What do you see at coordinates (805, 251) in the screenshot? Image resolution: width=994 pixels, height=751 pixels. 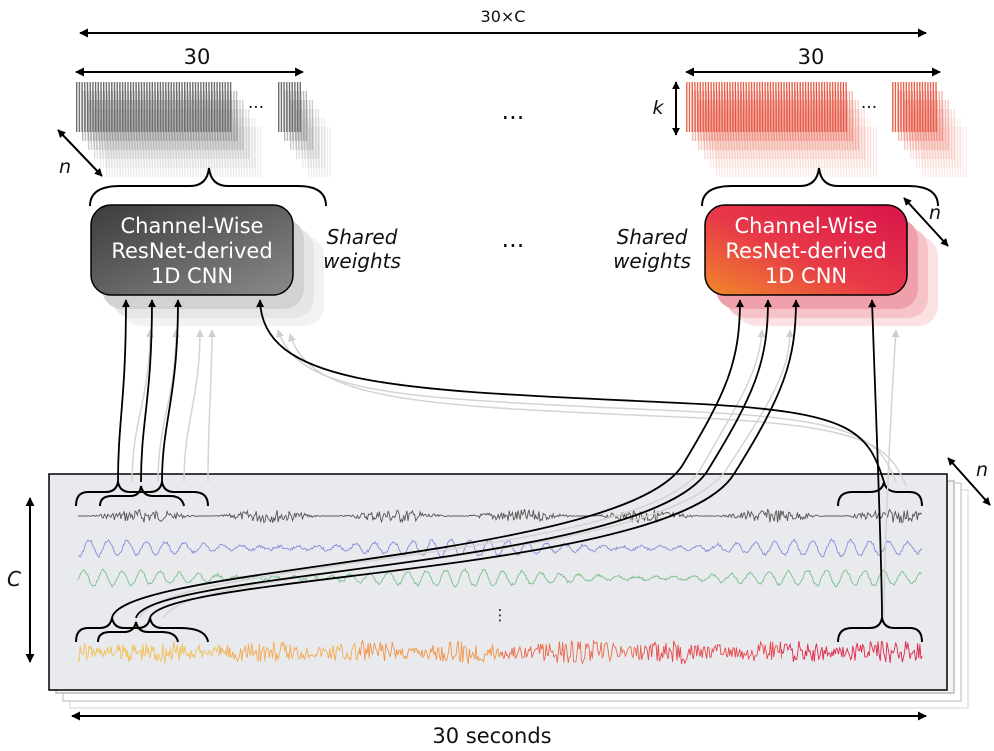 I see `cnn-right-line2: ResNet-derived` at bounding box center [805, 251].